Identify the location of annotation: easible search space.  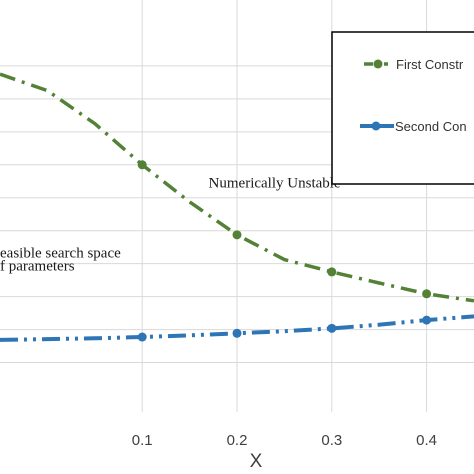
(60, 254).